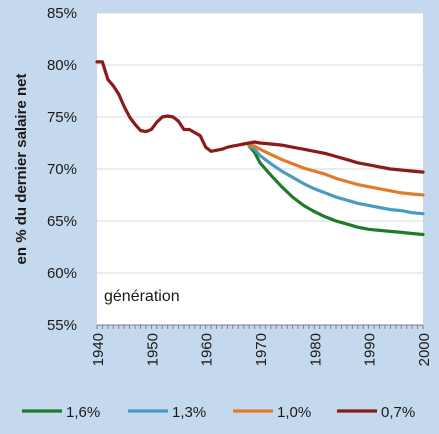 The height and width of the screenshot is (434, 439). What do you see at coordinates (62, 117) in the screenshot?
I see `y-tick-label: 75%` at bounding box center [62, 117].